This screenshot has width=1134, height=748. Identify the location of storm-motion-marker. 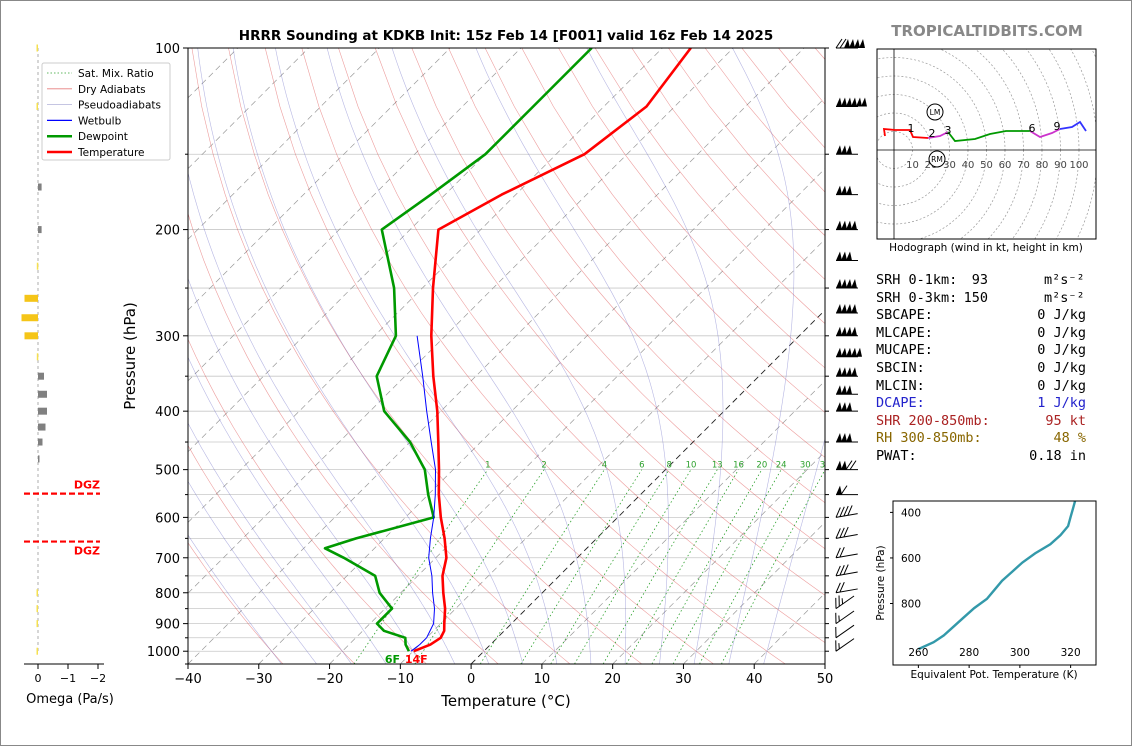
(935, 112).